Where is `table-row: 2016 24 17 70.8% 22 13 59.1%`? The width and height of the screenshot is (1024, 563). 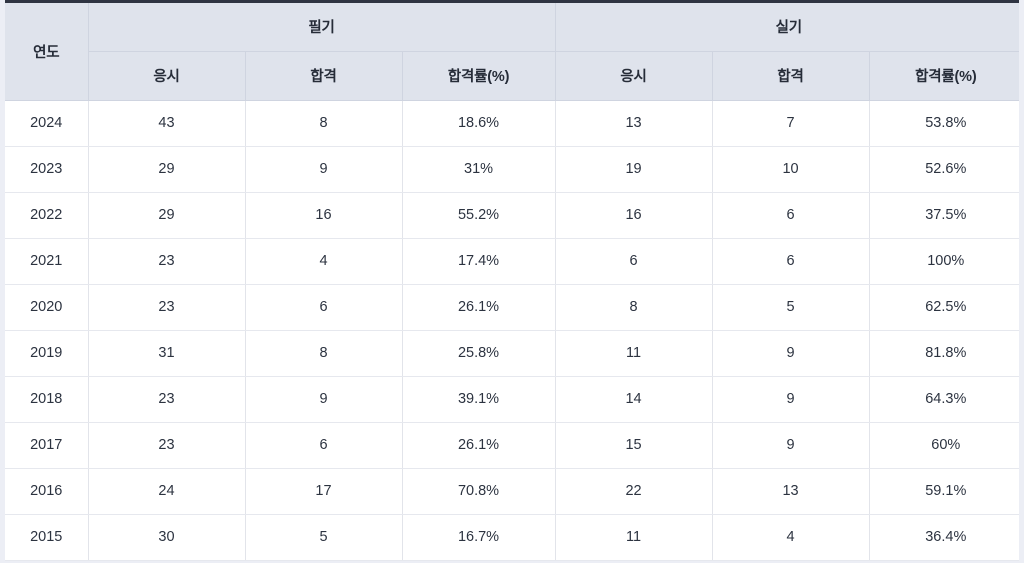 table-row: 2016 24 17 70.8% 22 13 59.1% is located at coordinates (512, 491).